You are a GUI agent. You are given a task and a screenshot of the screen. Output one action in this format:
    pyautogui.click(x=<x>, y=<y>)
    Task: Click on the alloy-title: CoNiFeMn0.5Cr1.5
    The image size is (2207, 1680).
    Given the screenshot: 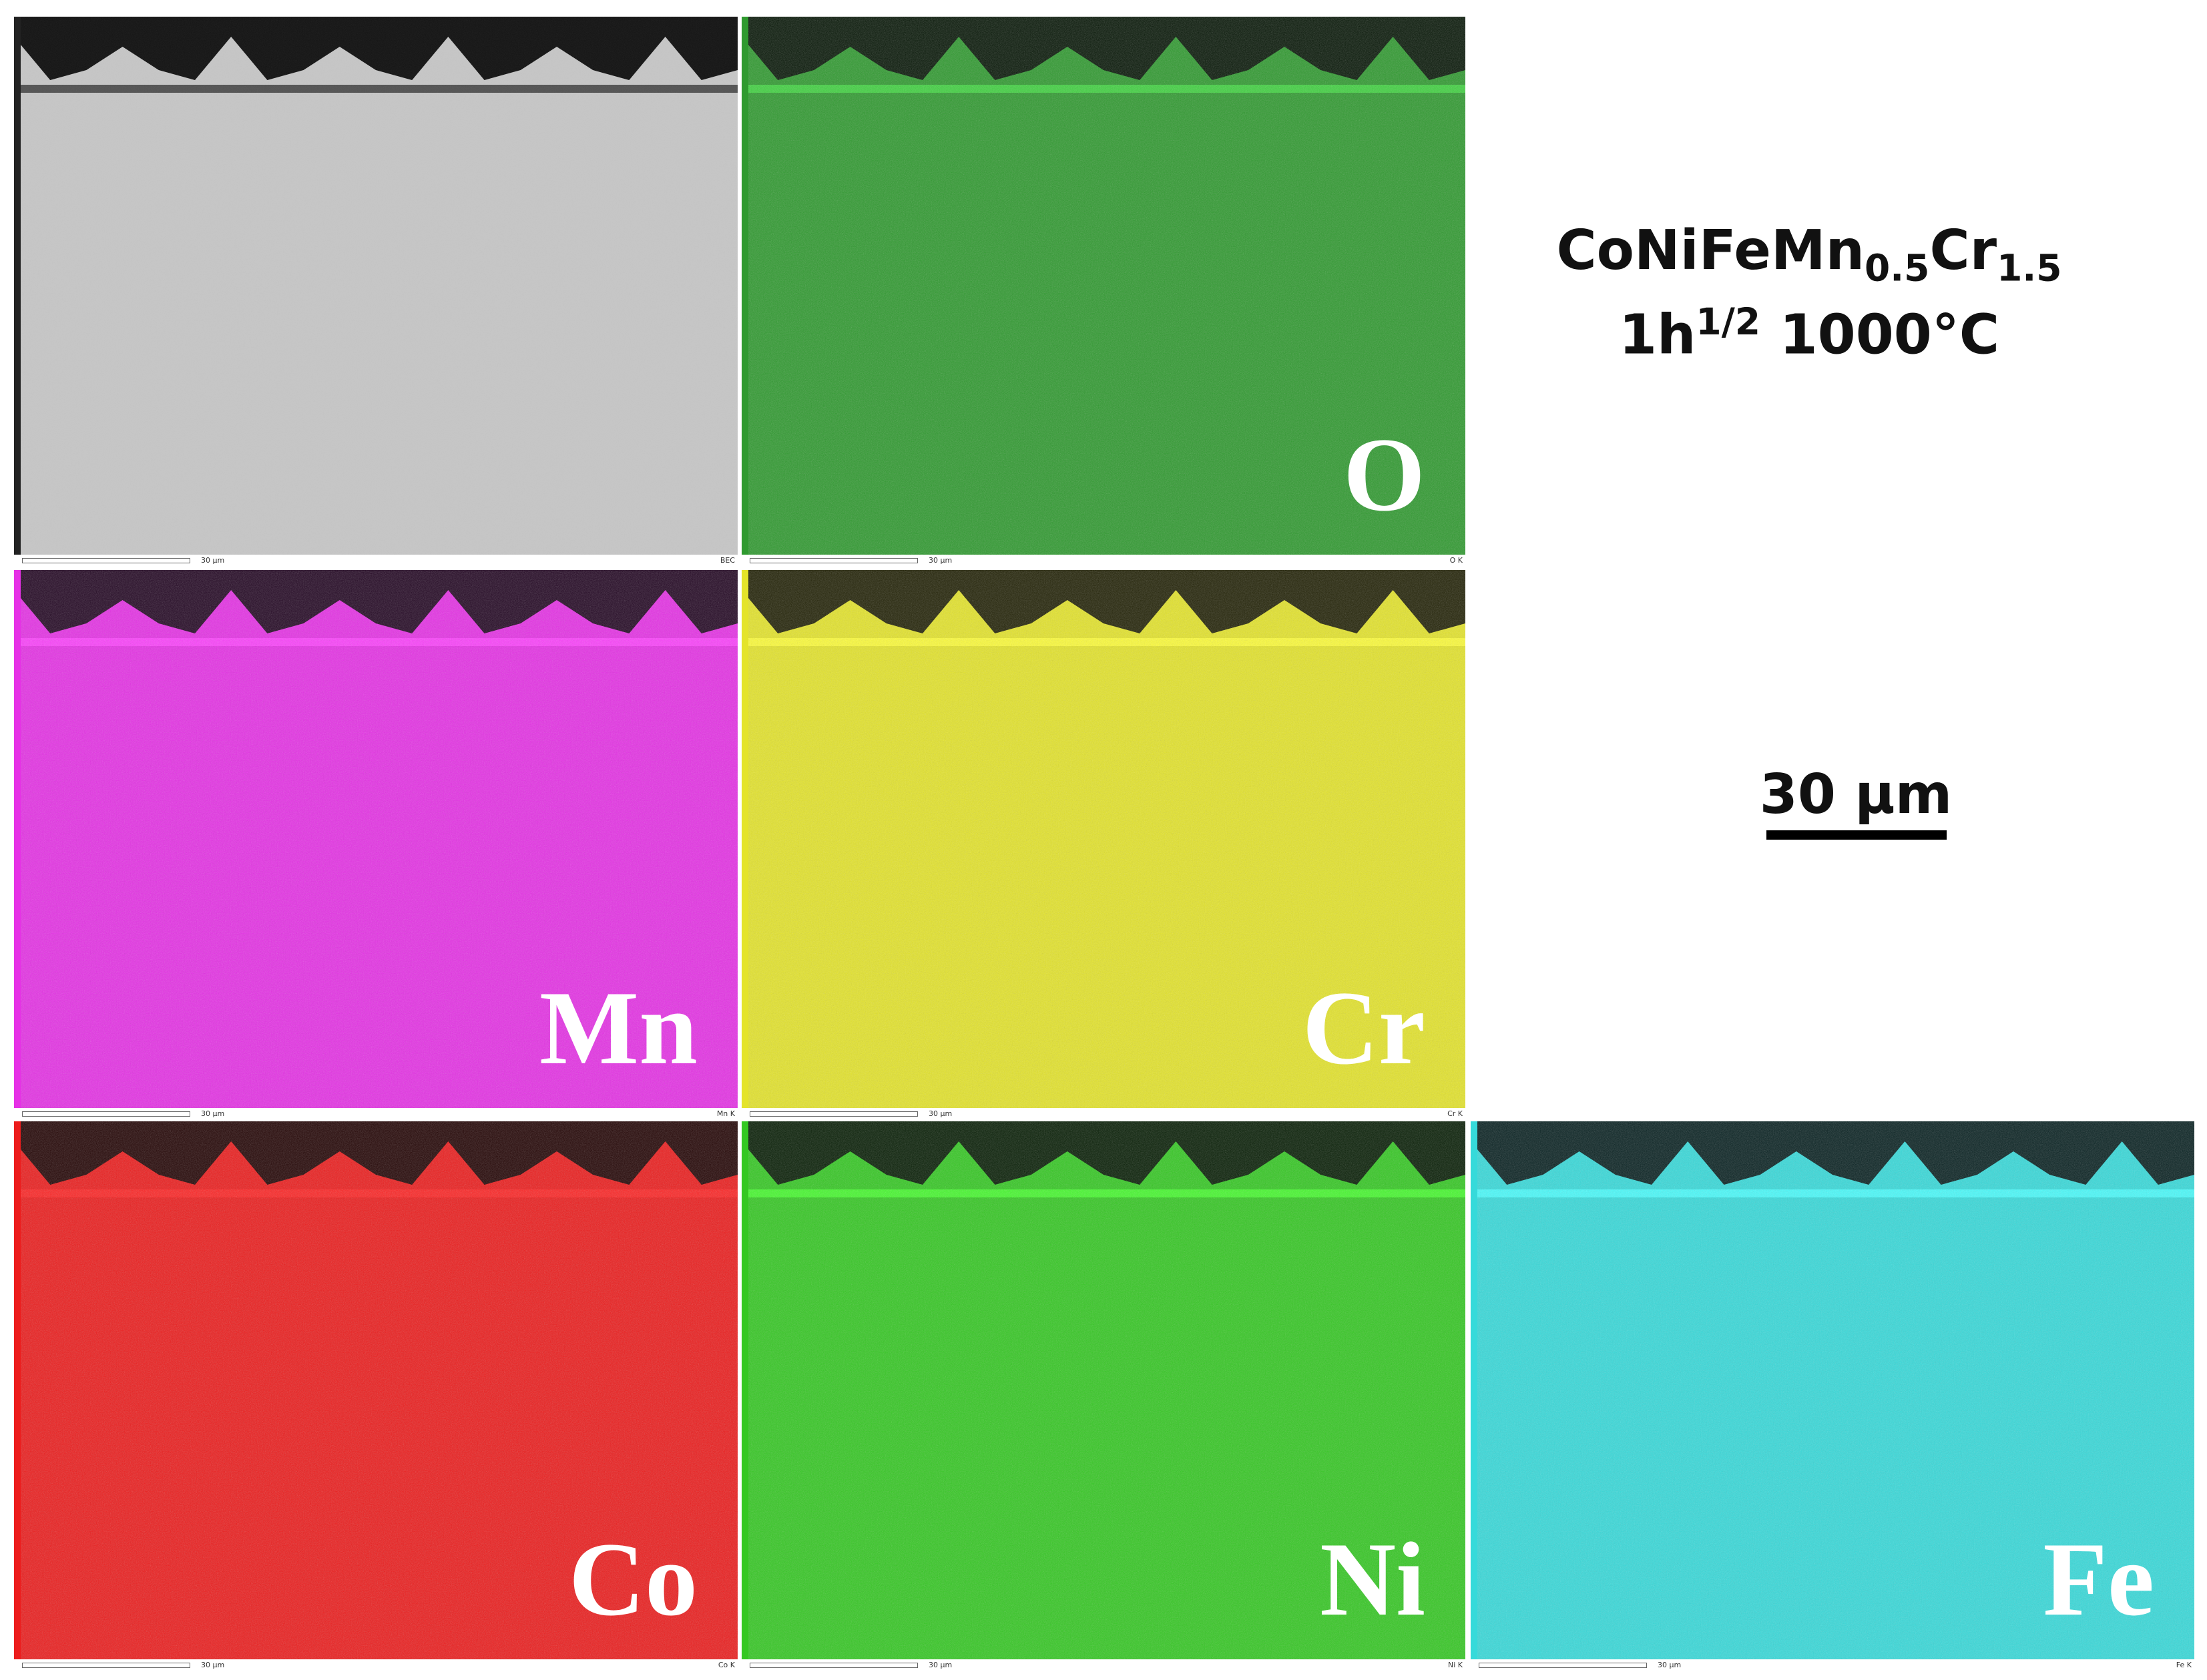 What is the action you would take?
    pyautogui.click(x=1809, y=255)
    